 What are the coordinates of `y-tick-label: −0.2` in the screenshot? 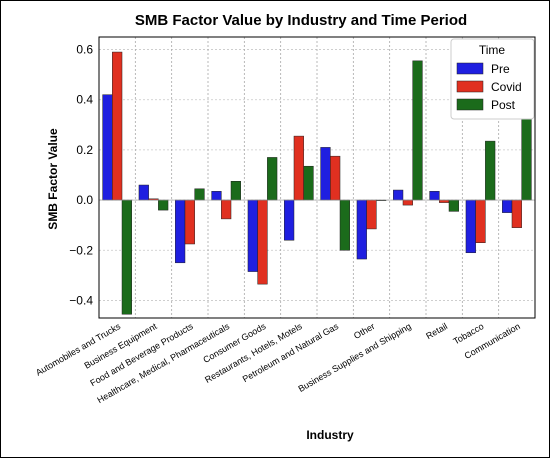 It's located at (81, 250).